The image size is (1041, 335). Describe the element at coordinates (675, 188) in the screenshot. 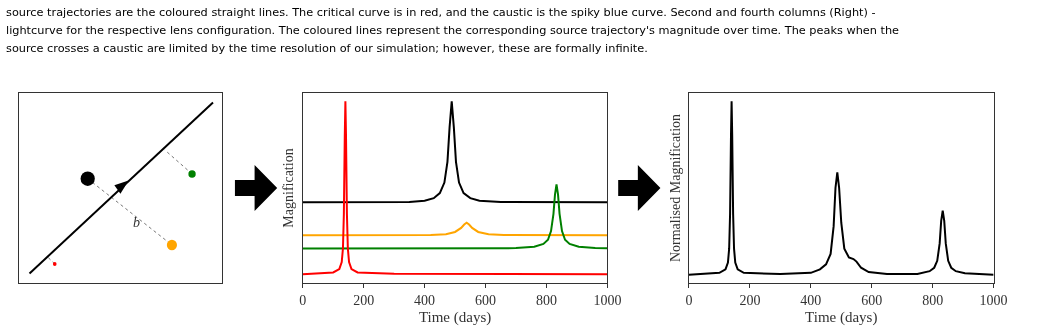

I see `y-axis-title: Normalised Magnification` at that location.